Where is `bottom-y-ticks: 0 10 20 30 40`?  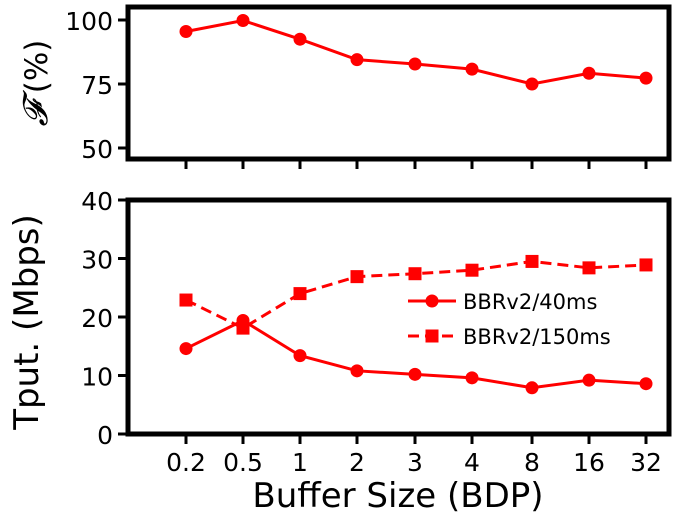
bottom-y-ticks: 0 10 20 30 40 is located at coordinates (104, 318).